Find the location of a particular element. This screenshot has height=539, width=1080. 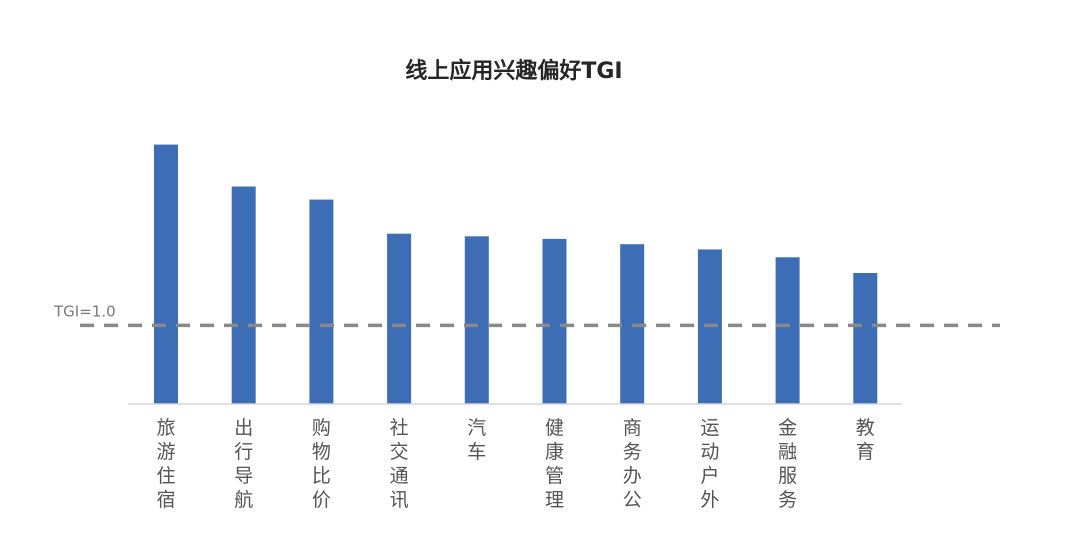

category-label-6: 健康管理 is located at coordinates (554, 464).